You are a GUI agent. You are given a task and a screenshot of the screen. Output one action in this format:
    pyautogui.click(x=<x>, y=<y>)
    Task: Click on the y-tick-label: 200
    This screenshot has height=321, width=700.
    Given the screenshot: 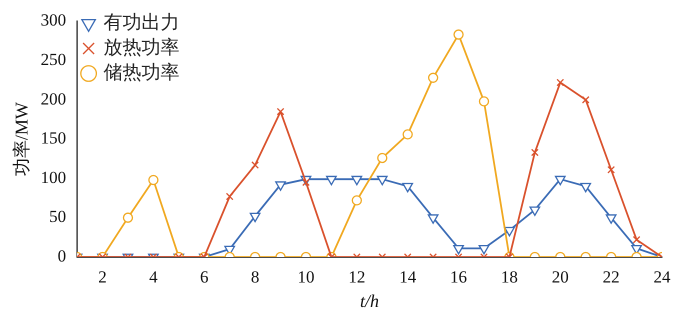 What is the action you would take?
    pyautogui.click(x=53, y=98)
    